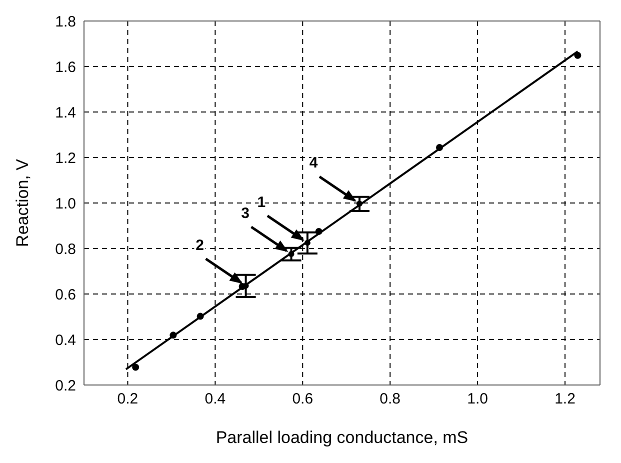 The width and height of the screenshot is (621, 463). What do you see at coordinates (313, 163) in the screenshot?
I see `annotation: 4` at bounding box center [313, 163].